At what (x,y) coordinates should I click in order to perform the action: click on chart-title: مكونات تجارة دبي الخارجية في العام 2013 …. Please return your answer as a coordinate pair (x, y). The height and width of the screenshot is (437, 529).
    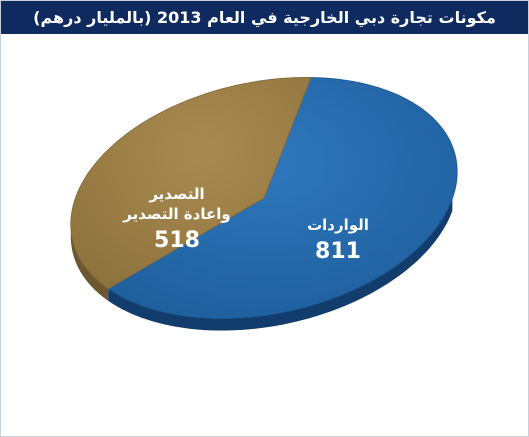
    Looking at the image, I should click on (264, 17).